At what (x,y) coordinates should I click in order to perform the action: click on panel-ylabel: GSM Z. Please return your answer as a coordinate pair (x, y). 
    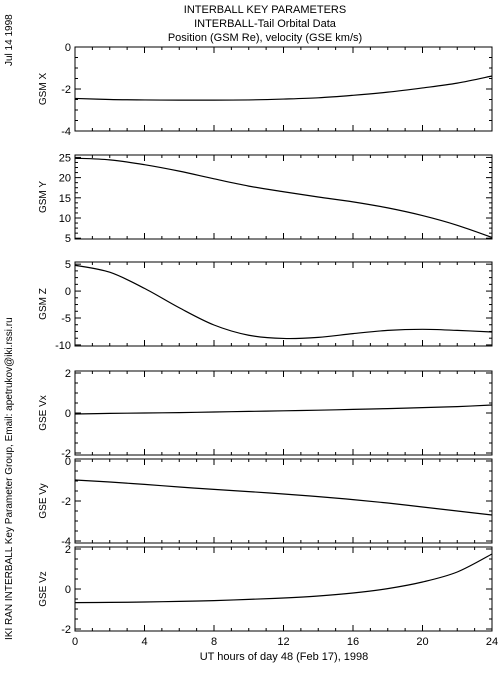
    Looking at the image, I should click on (43, 304).